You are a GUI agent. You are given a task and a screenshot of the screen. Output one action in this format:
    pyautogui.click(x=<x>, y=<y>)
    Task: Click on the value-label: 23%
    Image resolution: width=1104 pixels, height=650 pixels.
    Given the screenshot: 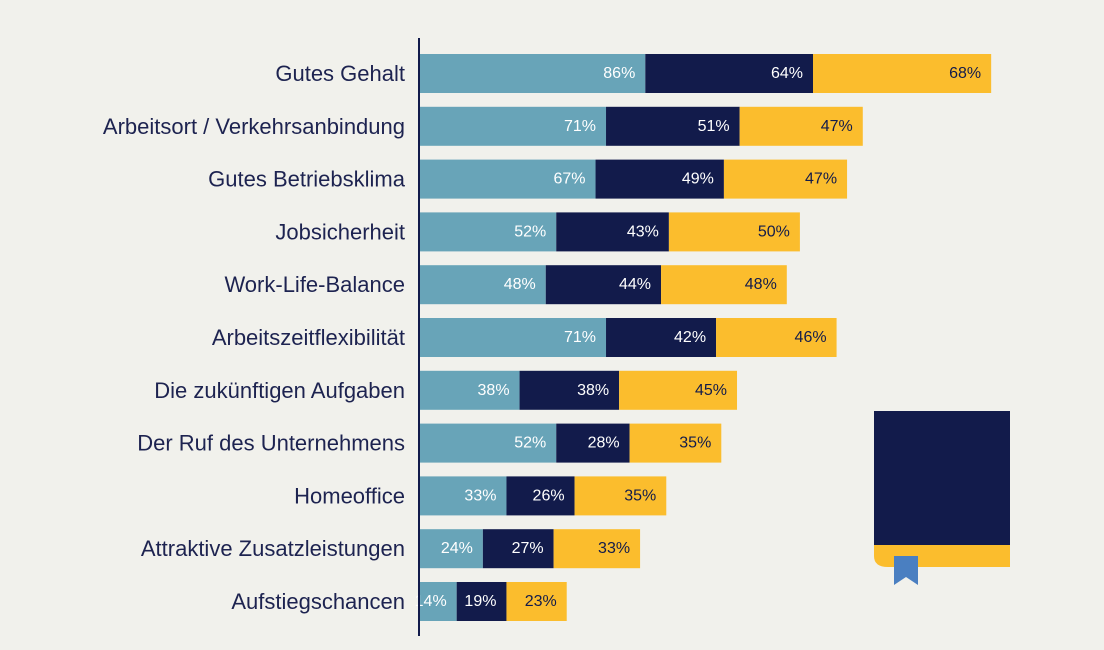 What is the action you would take?
    pyautogui.click(x=541, y=601)
    